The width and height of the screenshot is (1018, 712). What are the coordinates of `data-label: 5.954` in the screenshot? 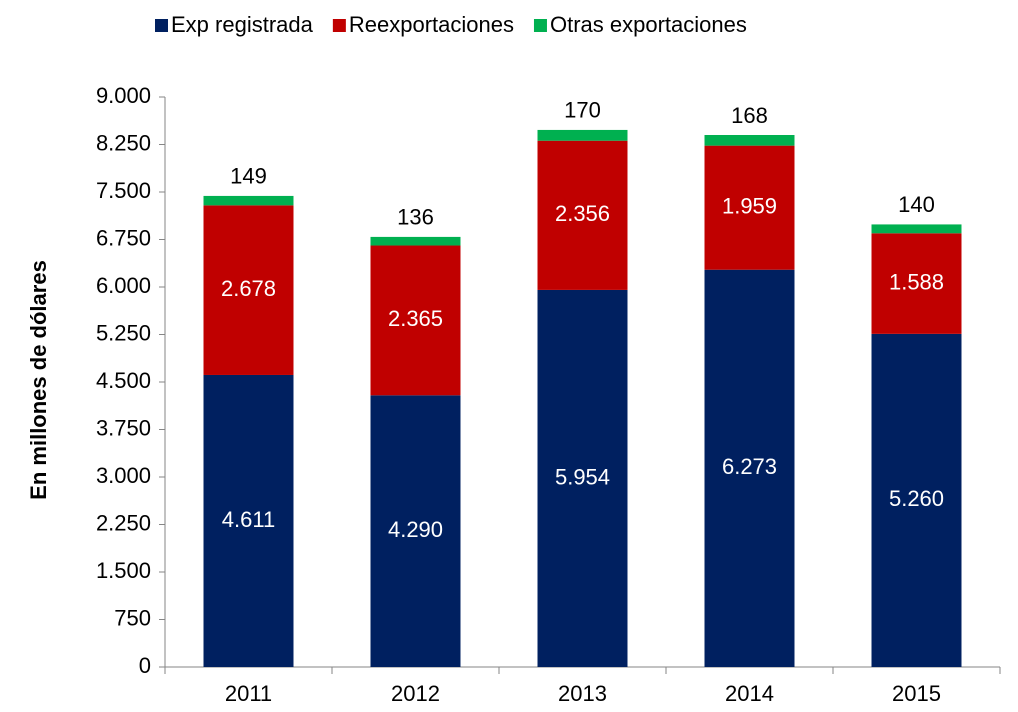 It's located at (582, 476).